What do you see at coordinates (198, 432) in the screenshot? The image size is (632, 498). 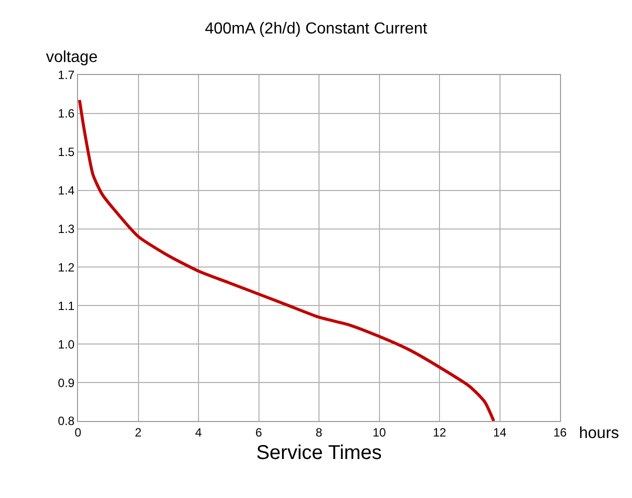 I see `x-tick-label: 4` at bounding box center [198, 432].